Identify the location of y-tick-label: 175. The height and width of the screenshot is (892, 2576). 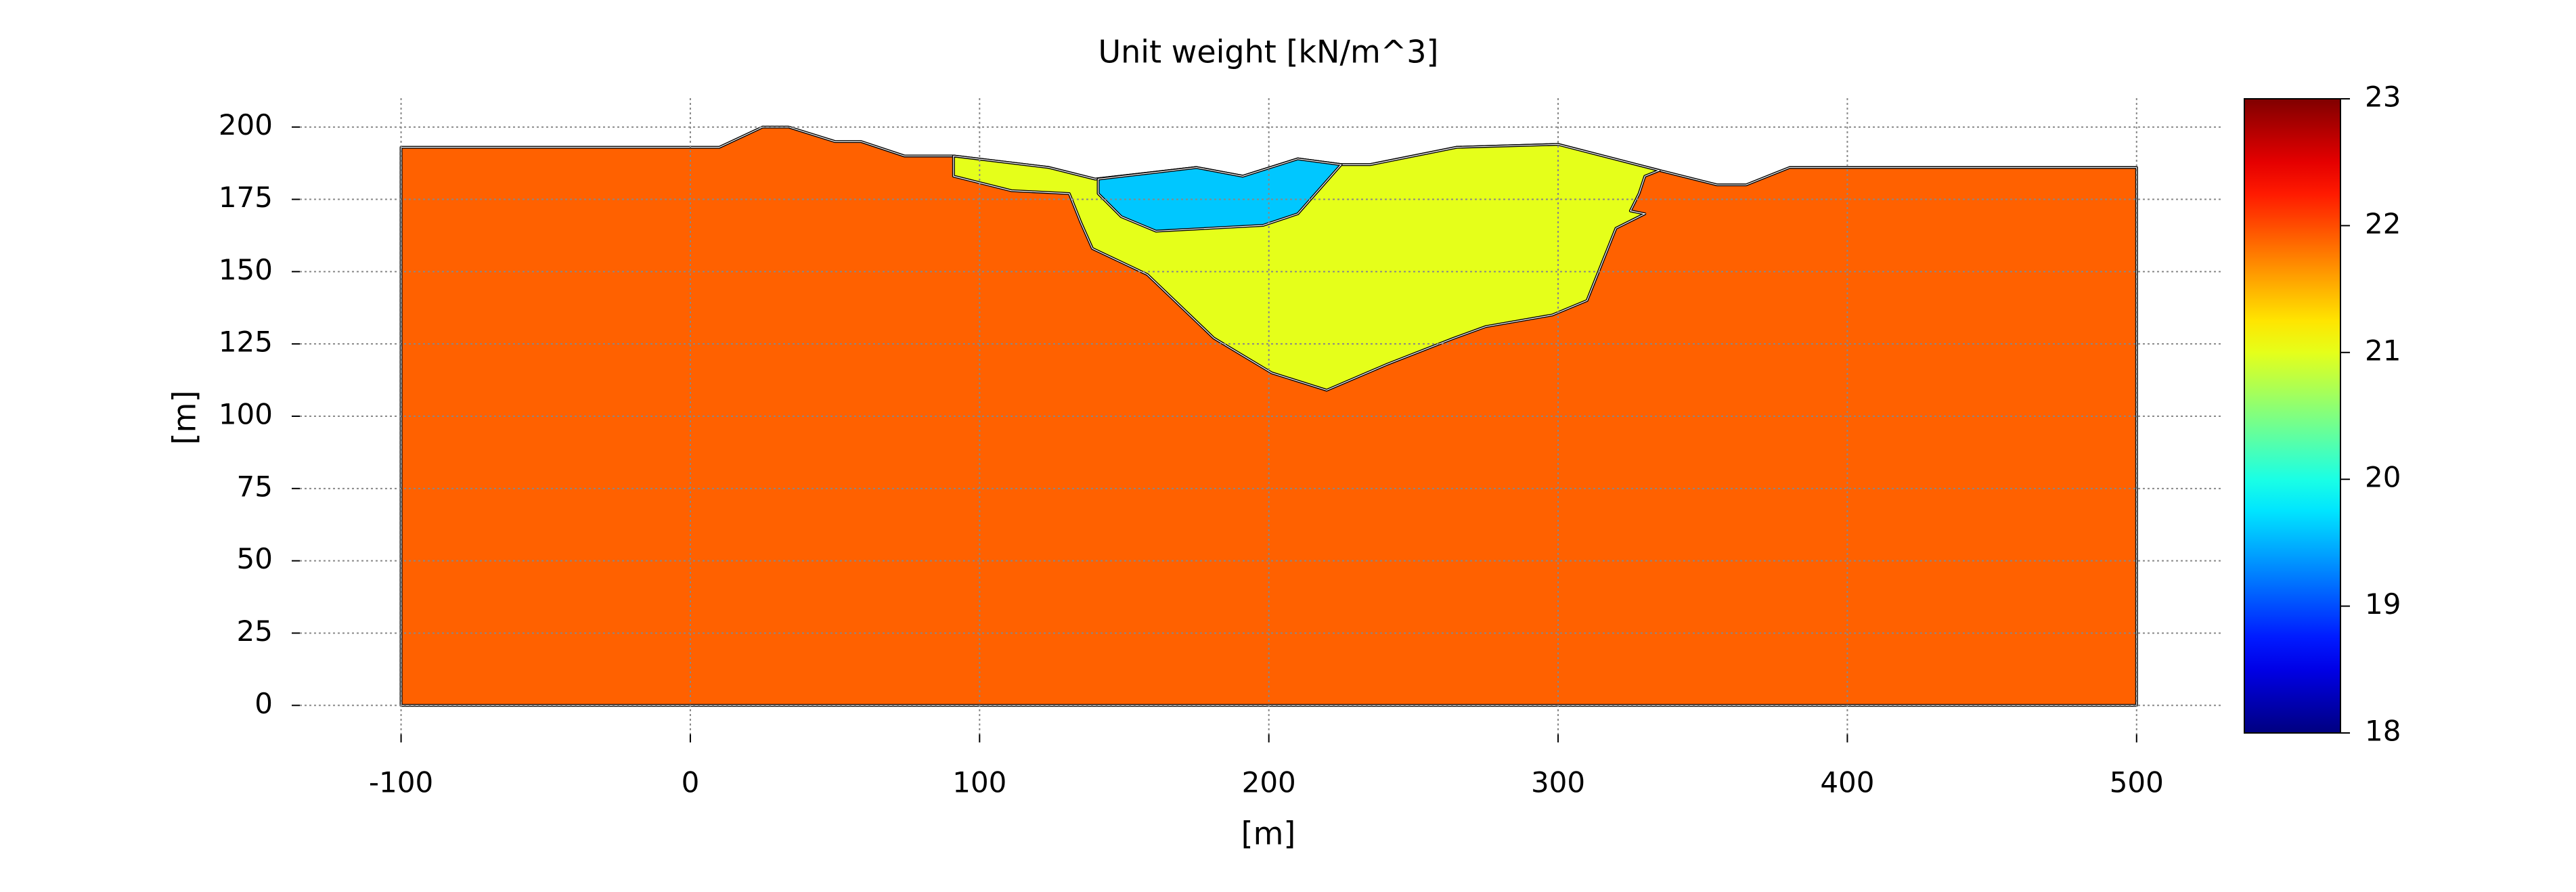
(246, 197).